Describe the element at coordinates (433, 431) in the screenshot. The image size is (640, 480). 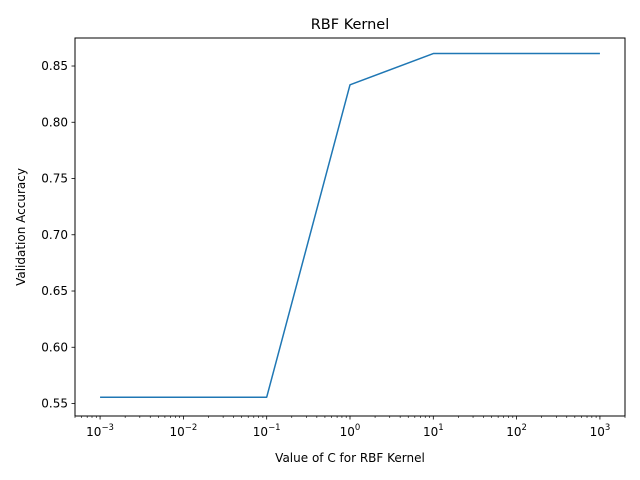
I see `x-tick-label: 10¹` at that location.